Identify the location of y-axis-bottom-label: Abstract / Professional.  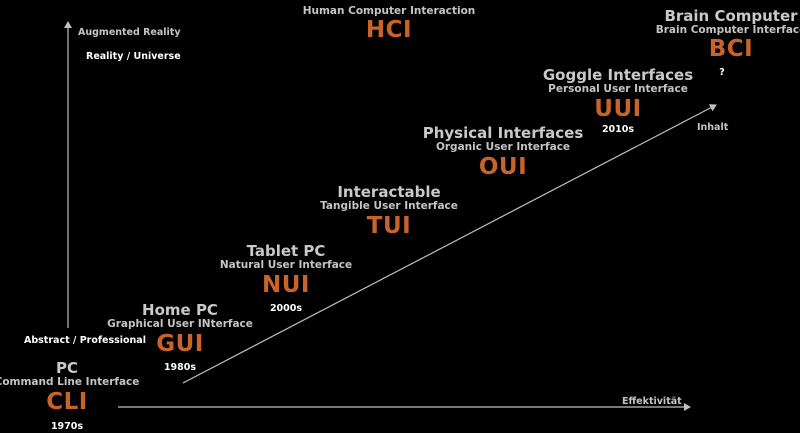
(85, 340).